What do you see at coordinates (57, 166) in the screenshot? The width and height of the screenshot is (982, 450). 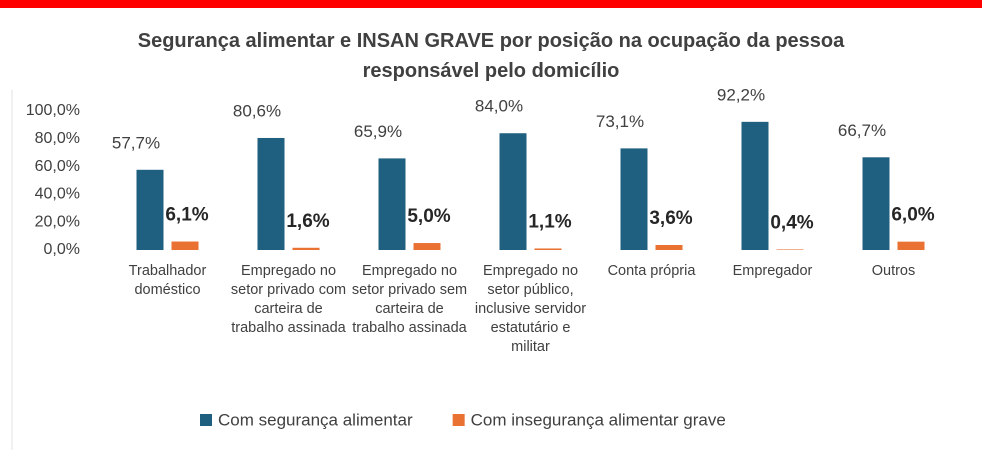 I see `y-tick-label: 60,0%` at bounding box center [57, 166].